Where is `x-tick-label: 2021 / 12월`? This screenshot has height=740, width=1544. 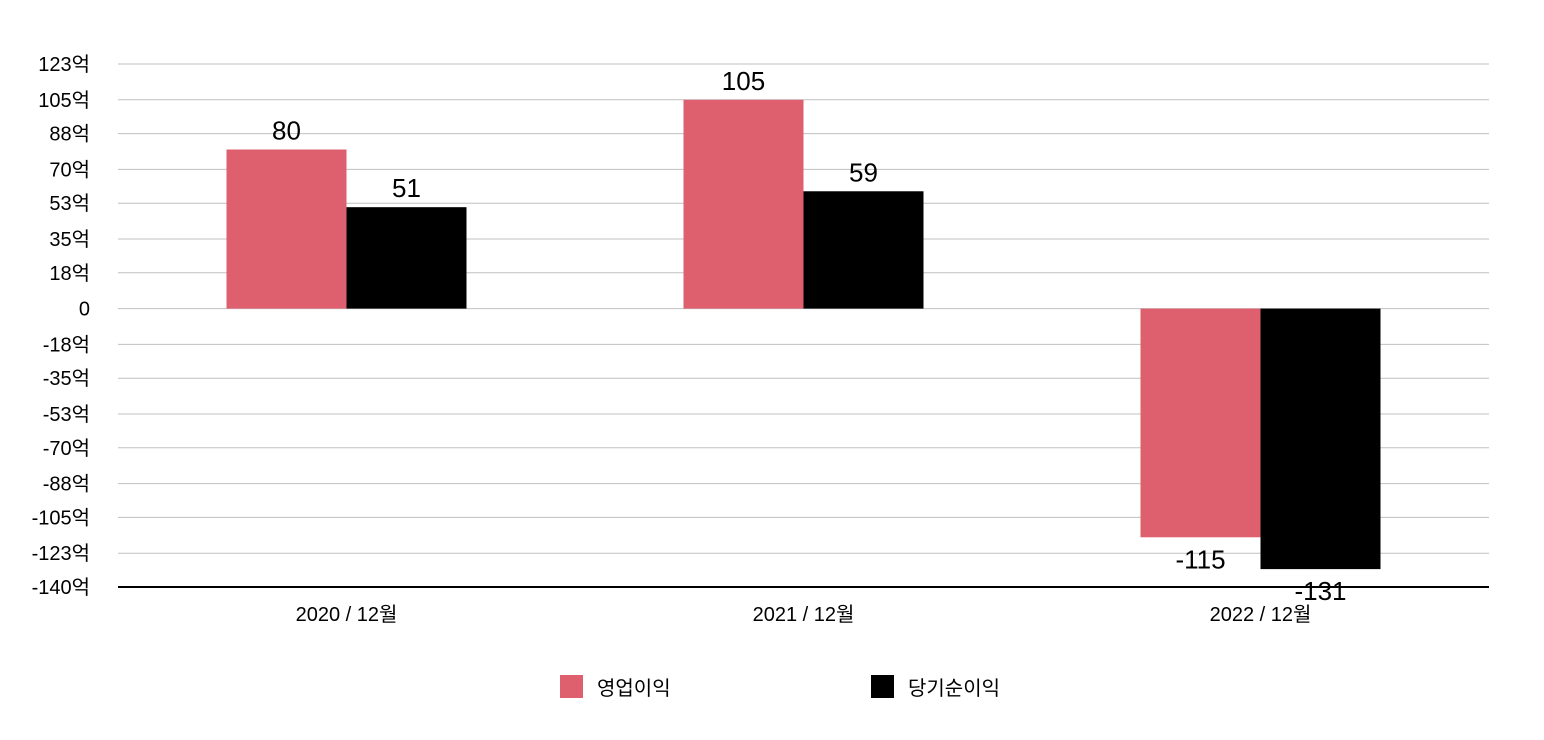
x-tick-label: 2021 / 12월 is located at coordinates (804, 614).